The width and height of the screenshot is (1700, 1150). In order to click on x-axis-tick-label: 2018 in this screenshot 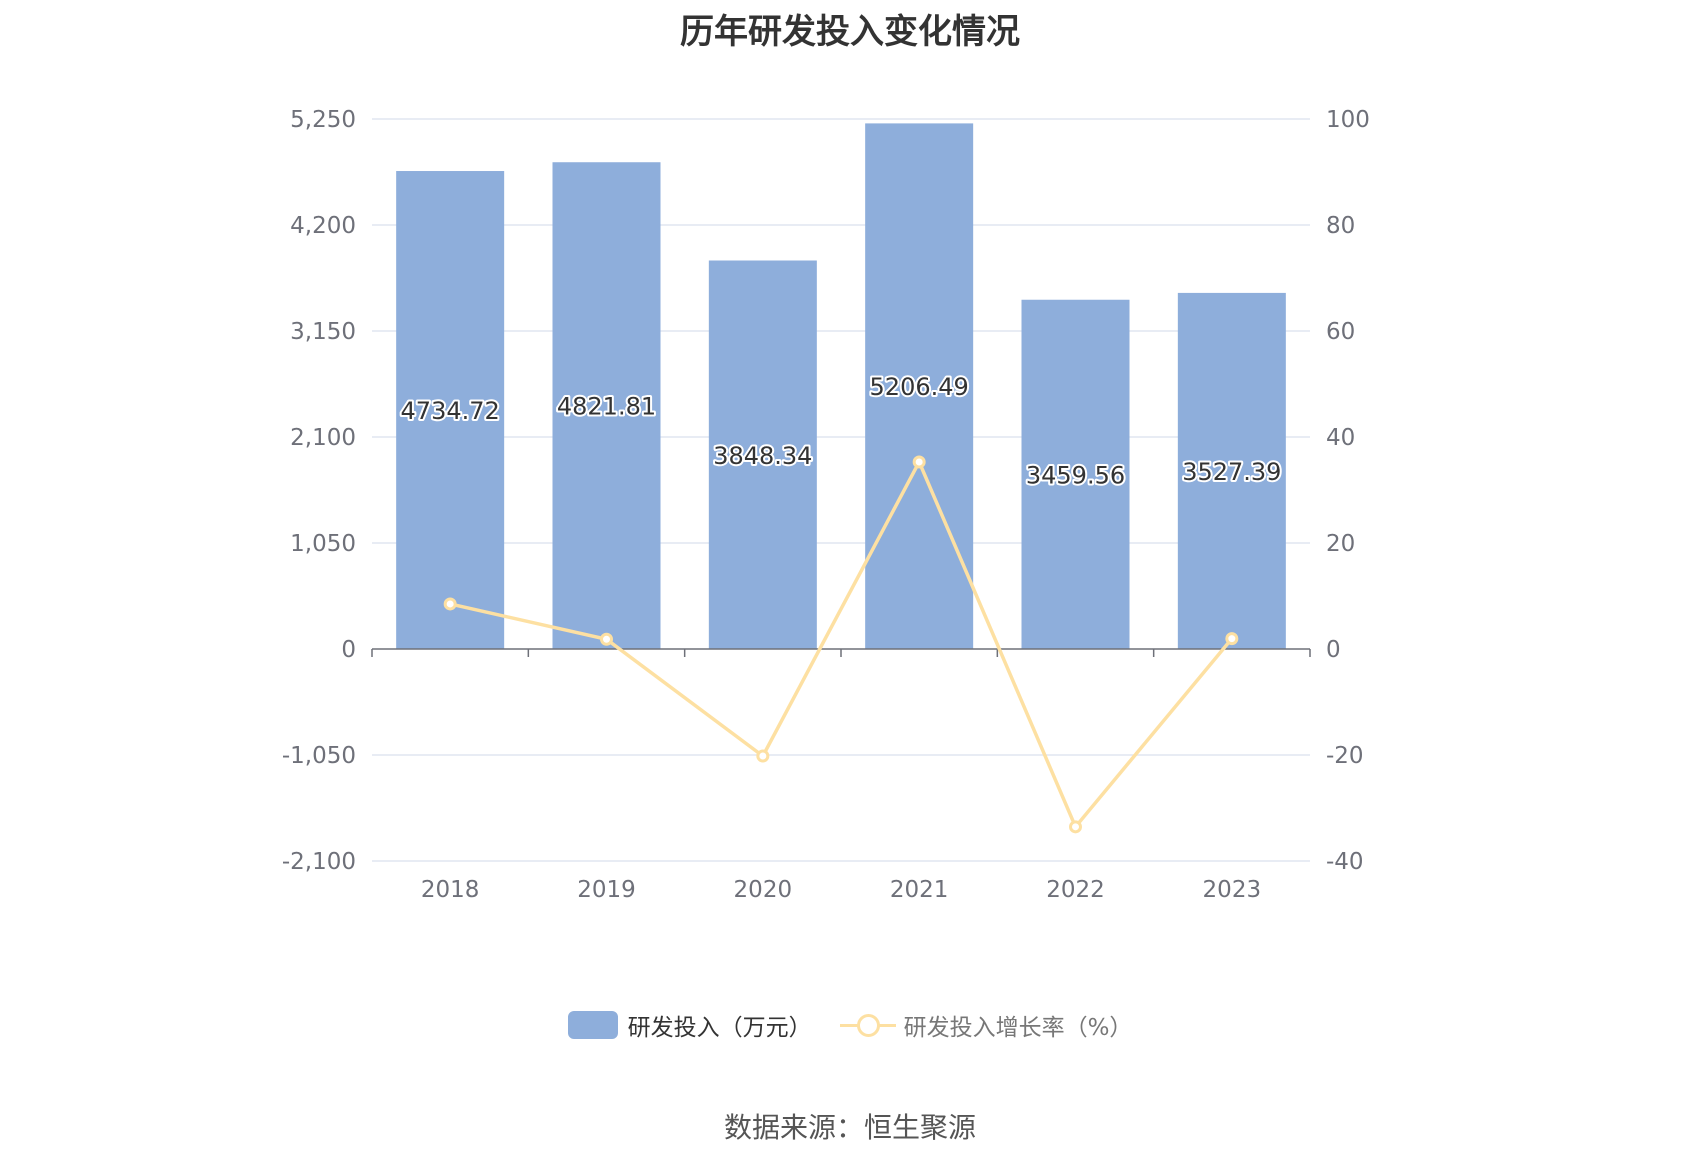, I will do `click(450, 890)`.